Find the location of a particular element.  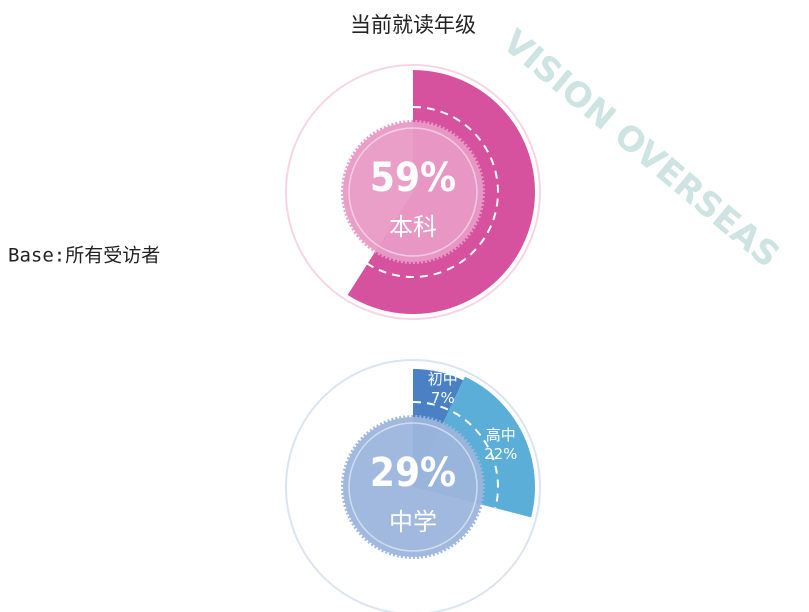

center-name: 本科 is located at coordinates (413, 227).